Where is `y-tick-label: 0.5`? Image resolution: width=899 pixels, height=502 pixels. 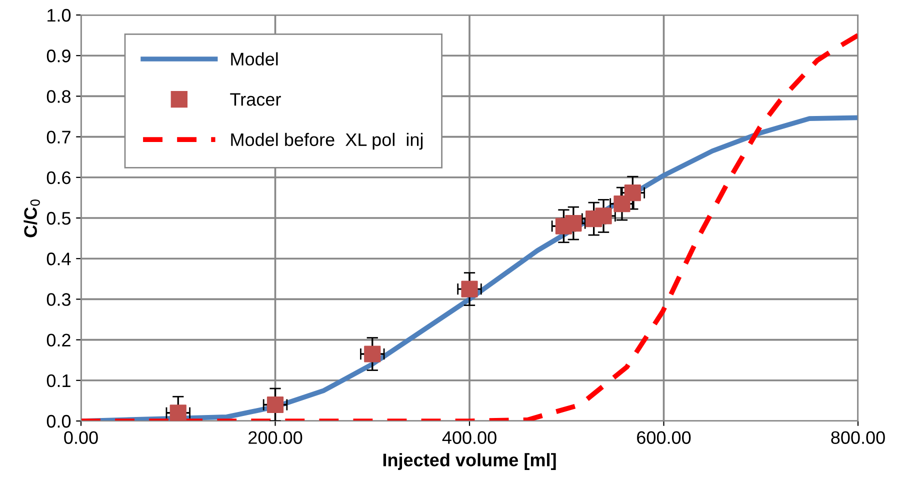 y-tick-label: 0.5 is located at coordinates (58, 218).